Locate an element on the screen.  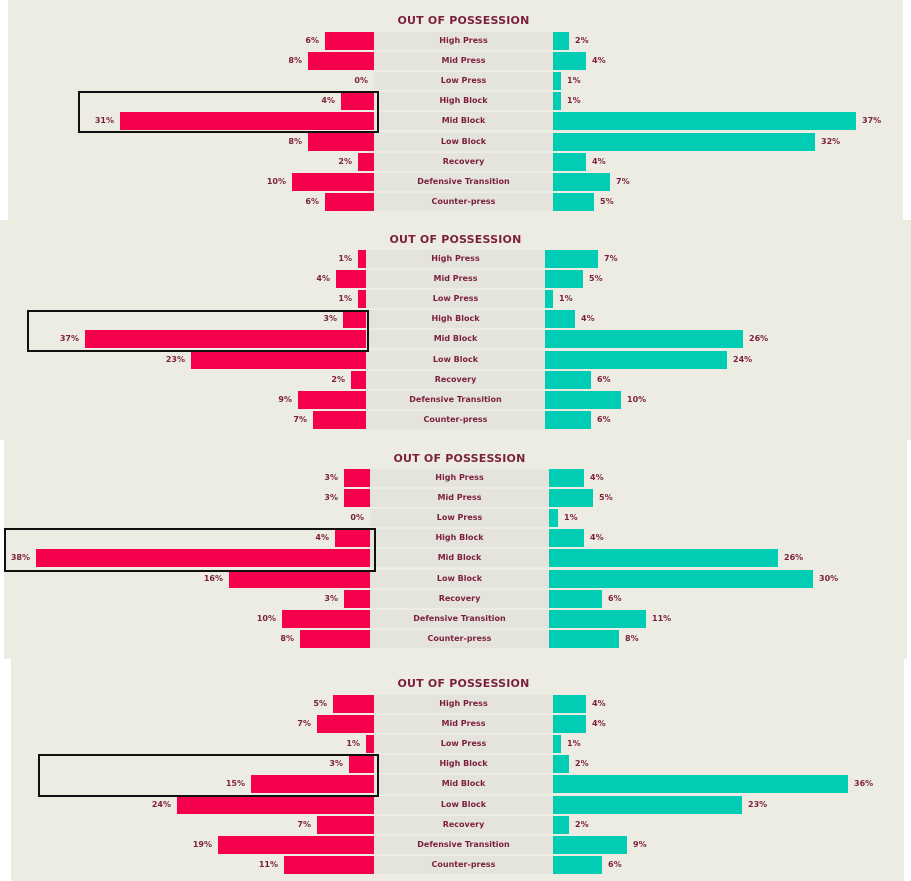
left-value-label: 38% is located at coordinates (20, 557).